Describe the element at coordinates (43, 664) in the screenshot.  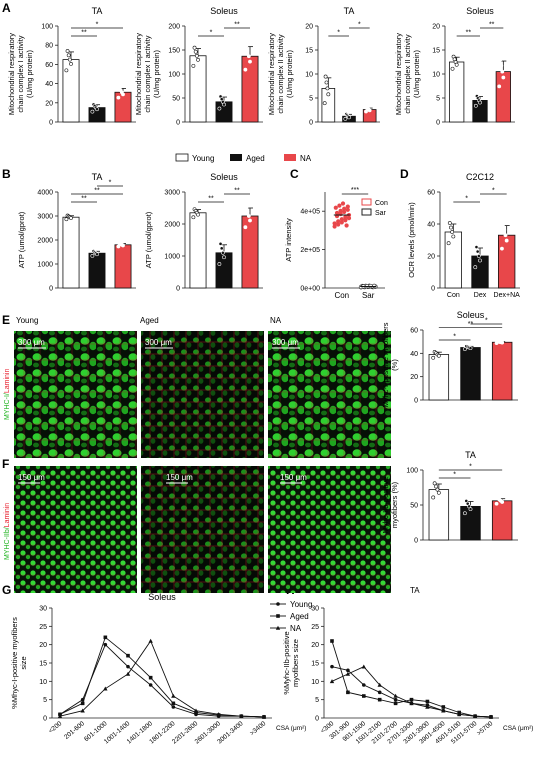
I see `chart-g-ytick-label-3: 15` at that location.